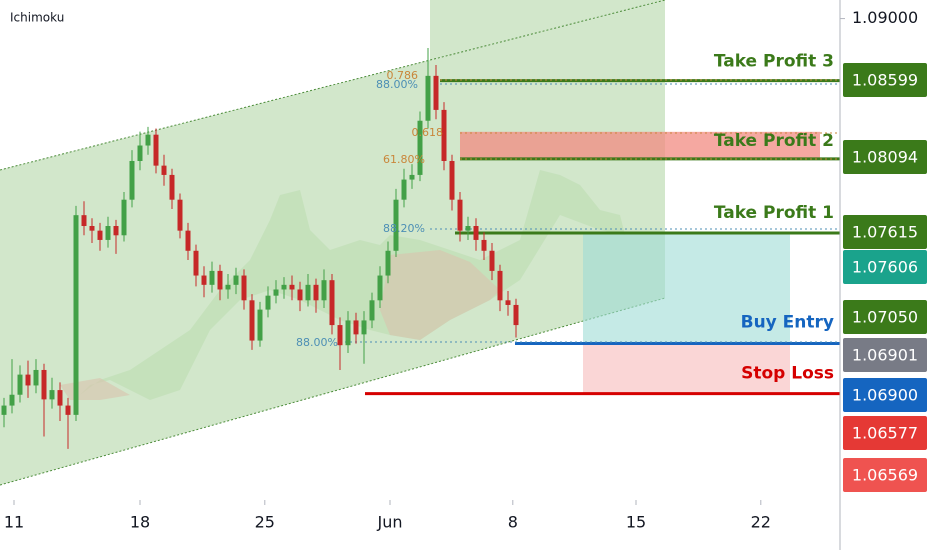  I want to click on y-tick-label: 1.09000, so click(885, 17).